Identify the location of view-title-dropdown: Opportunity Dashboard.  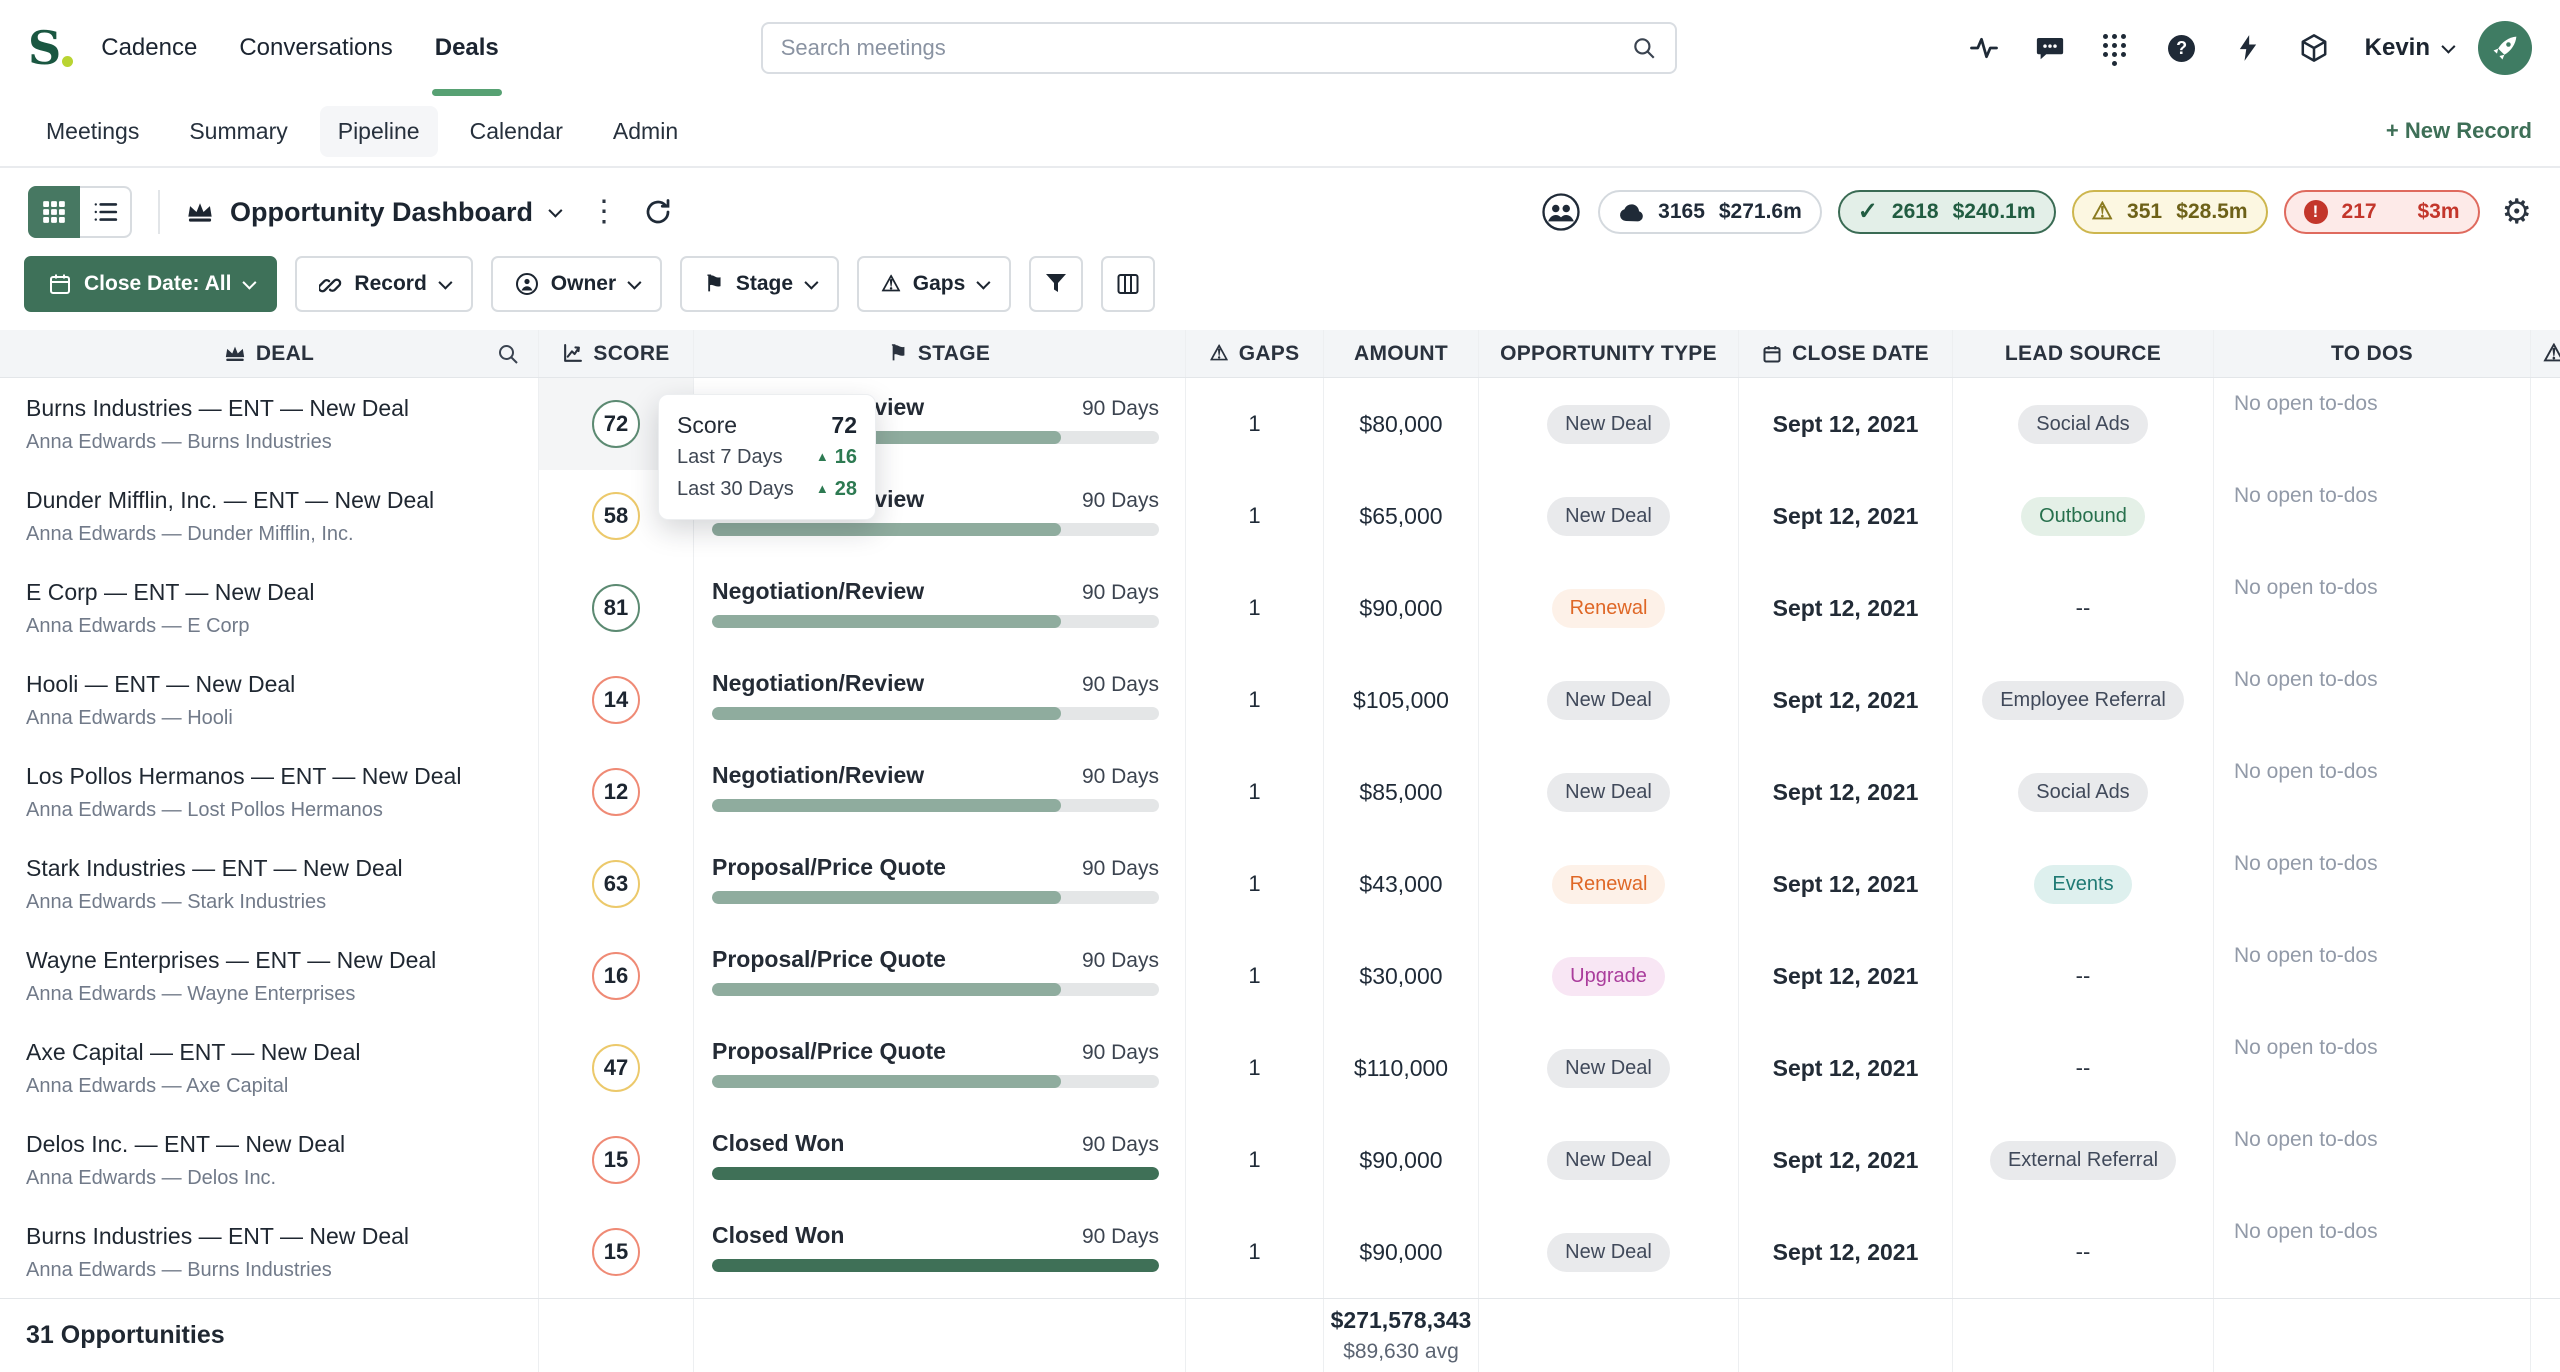
(374, 212).